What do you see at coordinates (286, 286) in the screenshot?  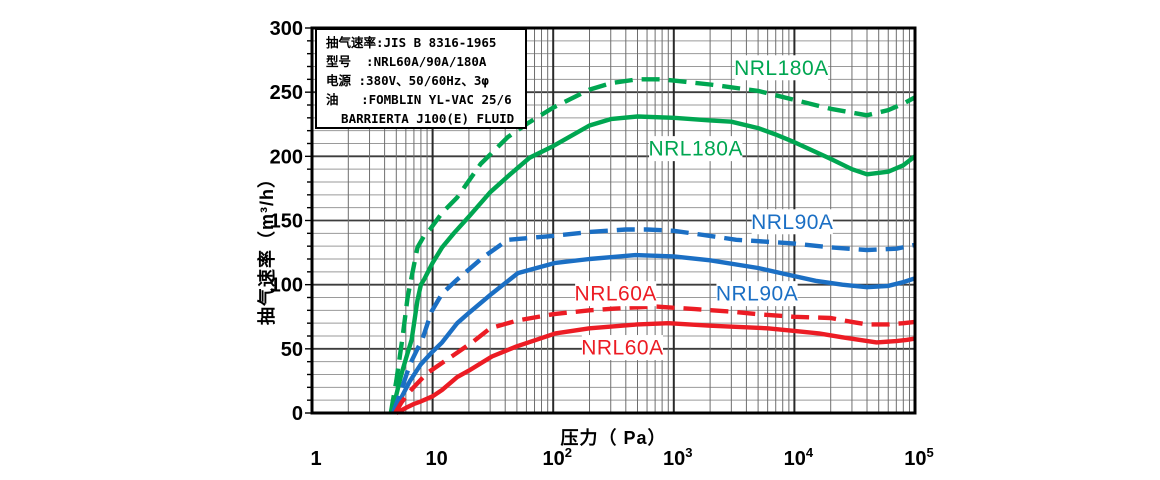 I see `y-tick-label: 100` at bounding box center [286, 286].